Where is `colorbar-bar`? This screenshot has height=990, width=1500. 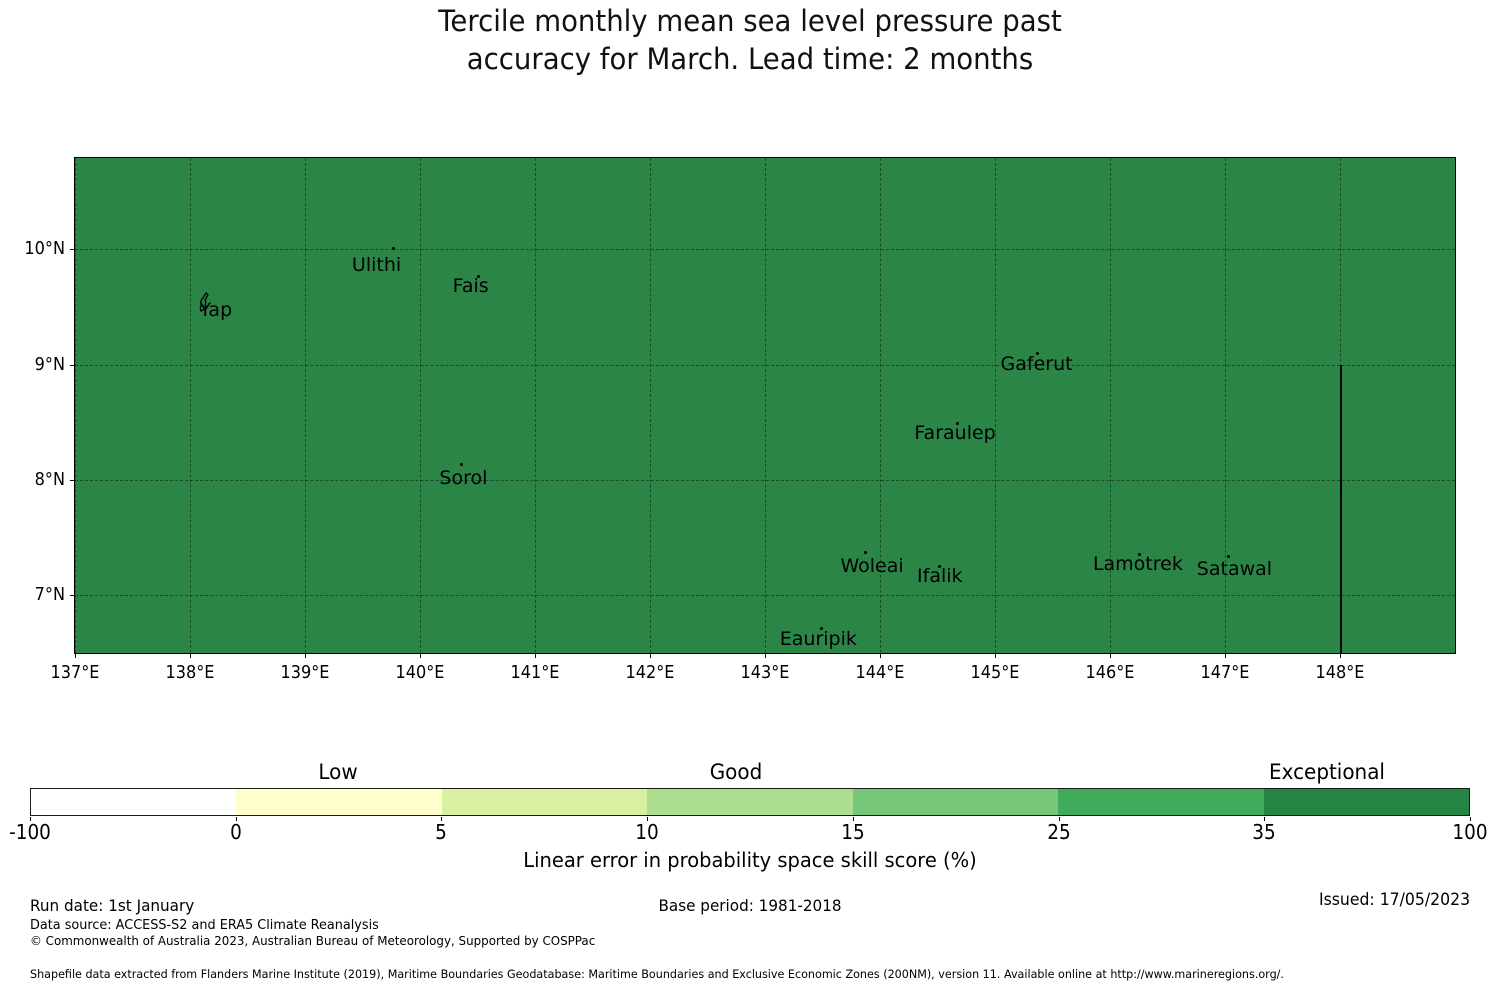
colorbar-bar is located at coordinates (750, 802).